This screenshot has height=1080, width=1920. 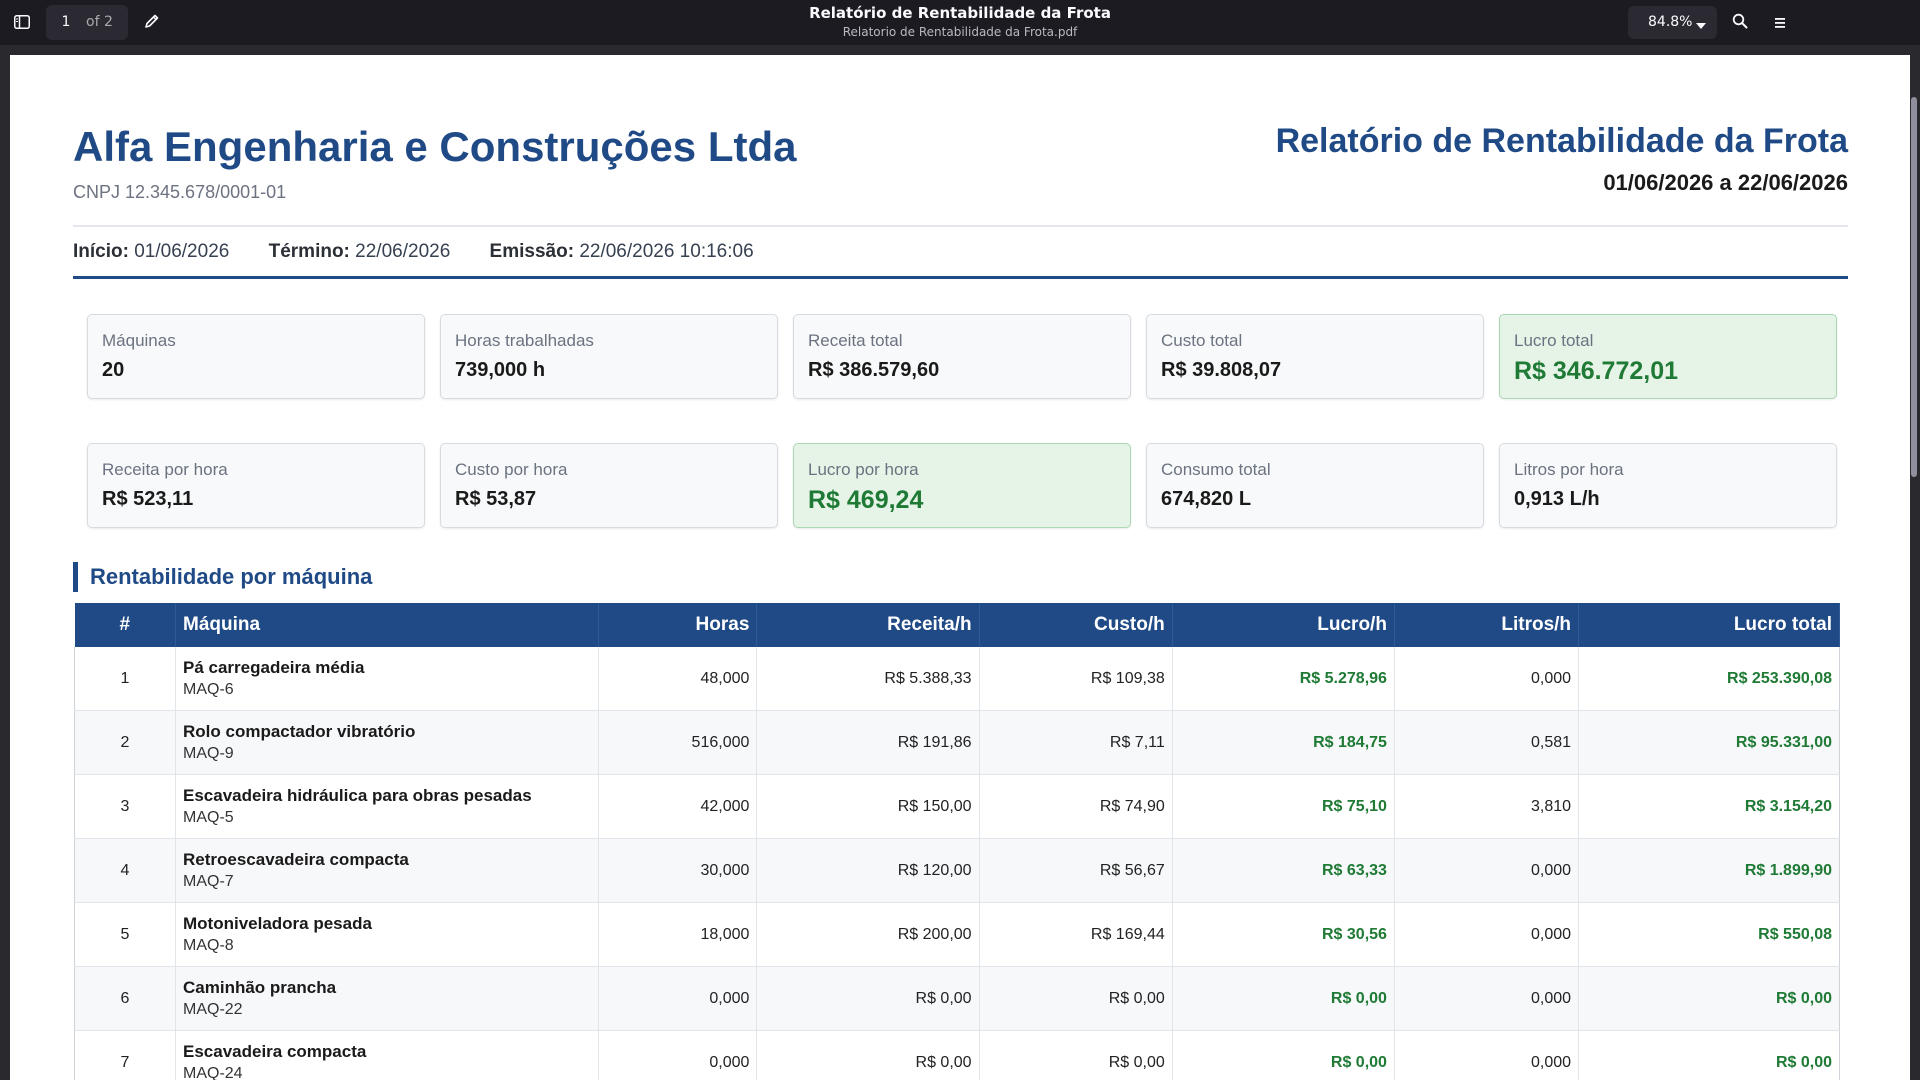 What do you see at coordinates (1668, 356) in the screenshot?
I see `card-lucro-total: Lucro total R$ 346.772,01` at bounding box center [1668, 356].